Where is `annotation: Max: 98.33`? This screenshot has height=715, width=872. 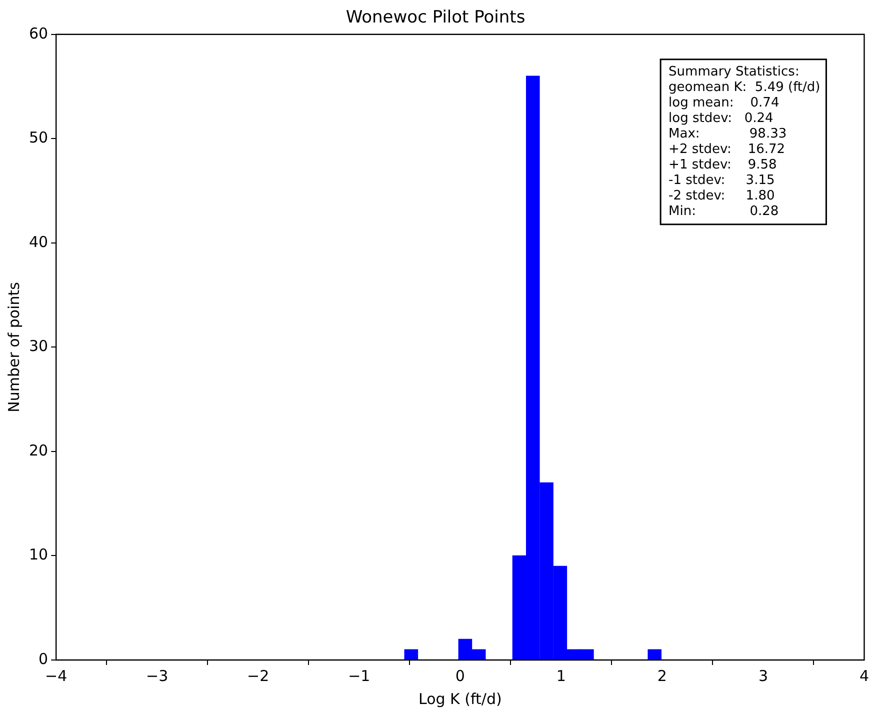 annotation: Max: 98.33 is located at coordinates (727, 134).